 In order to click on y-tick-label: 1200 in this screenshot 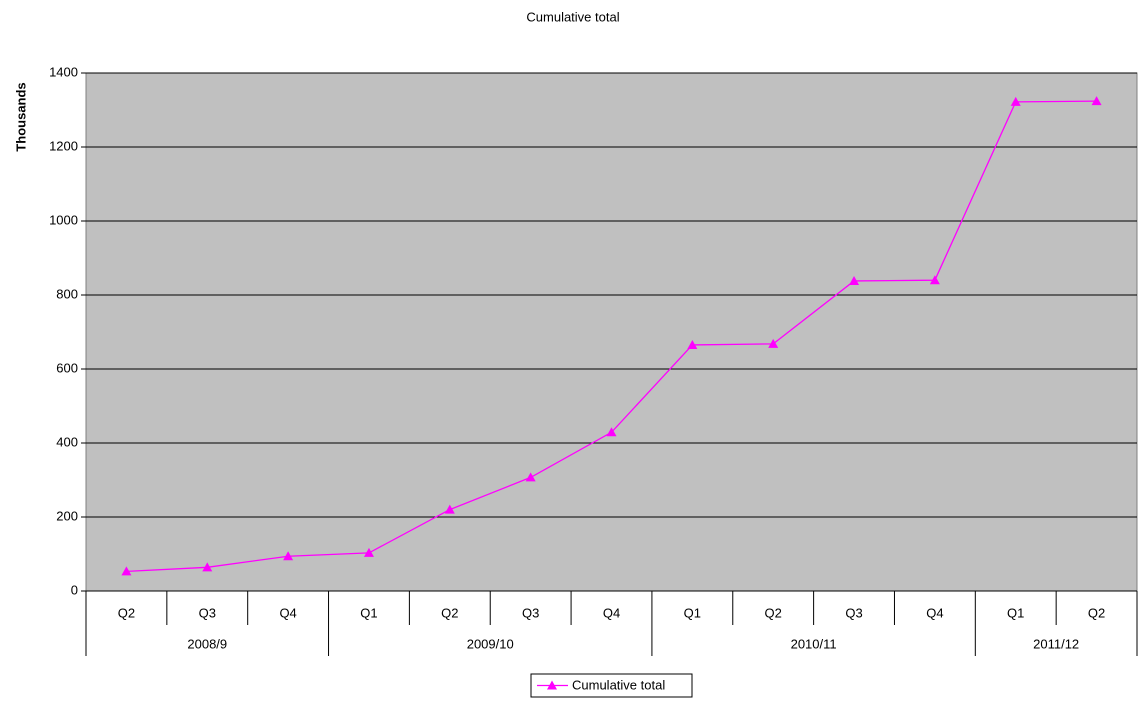, I will do `click(63, 145)`.